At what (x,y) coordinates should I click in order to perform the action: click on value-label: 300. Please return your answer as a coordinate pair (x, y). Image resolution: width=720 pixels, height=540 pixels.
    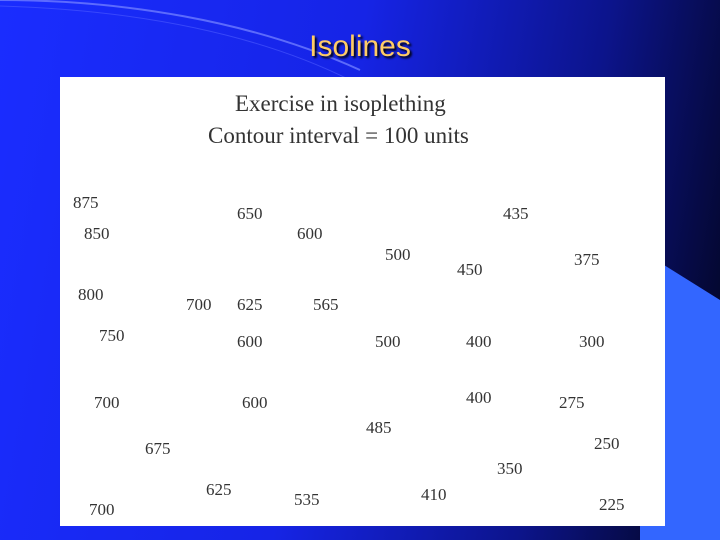
    Looking at the image, I should click on (592, 341).